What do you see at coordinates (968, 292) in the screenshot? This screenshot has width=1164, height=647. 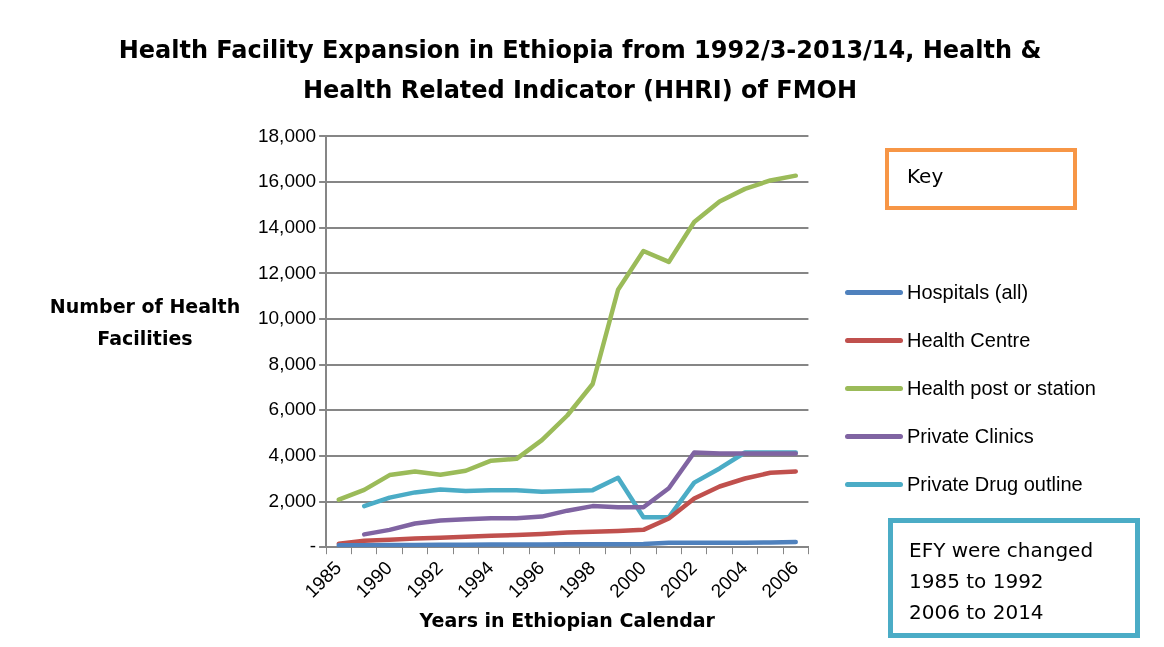 I see `legend-label: Hospitals (all)` at bounding box center [968, 292].